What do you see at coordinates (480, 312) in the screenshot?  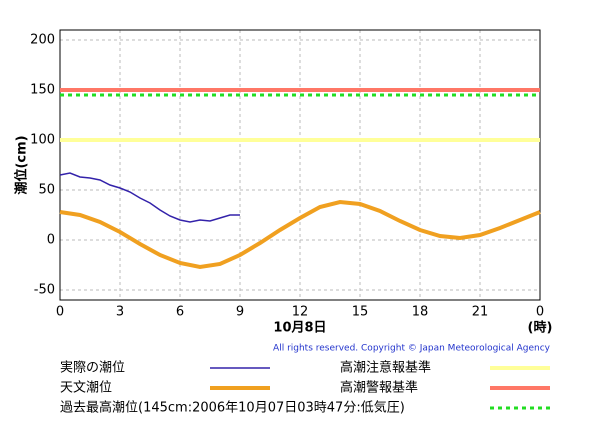 I see `x-tick-label: 21` at bounding box center [480, 312].